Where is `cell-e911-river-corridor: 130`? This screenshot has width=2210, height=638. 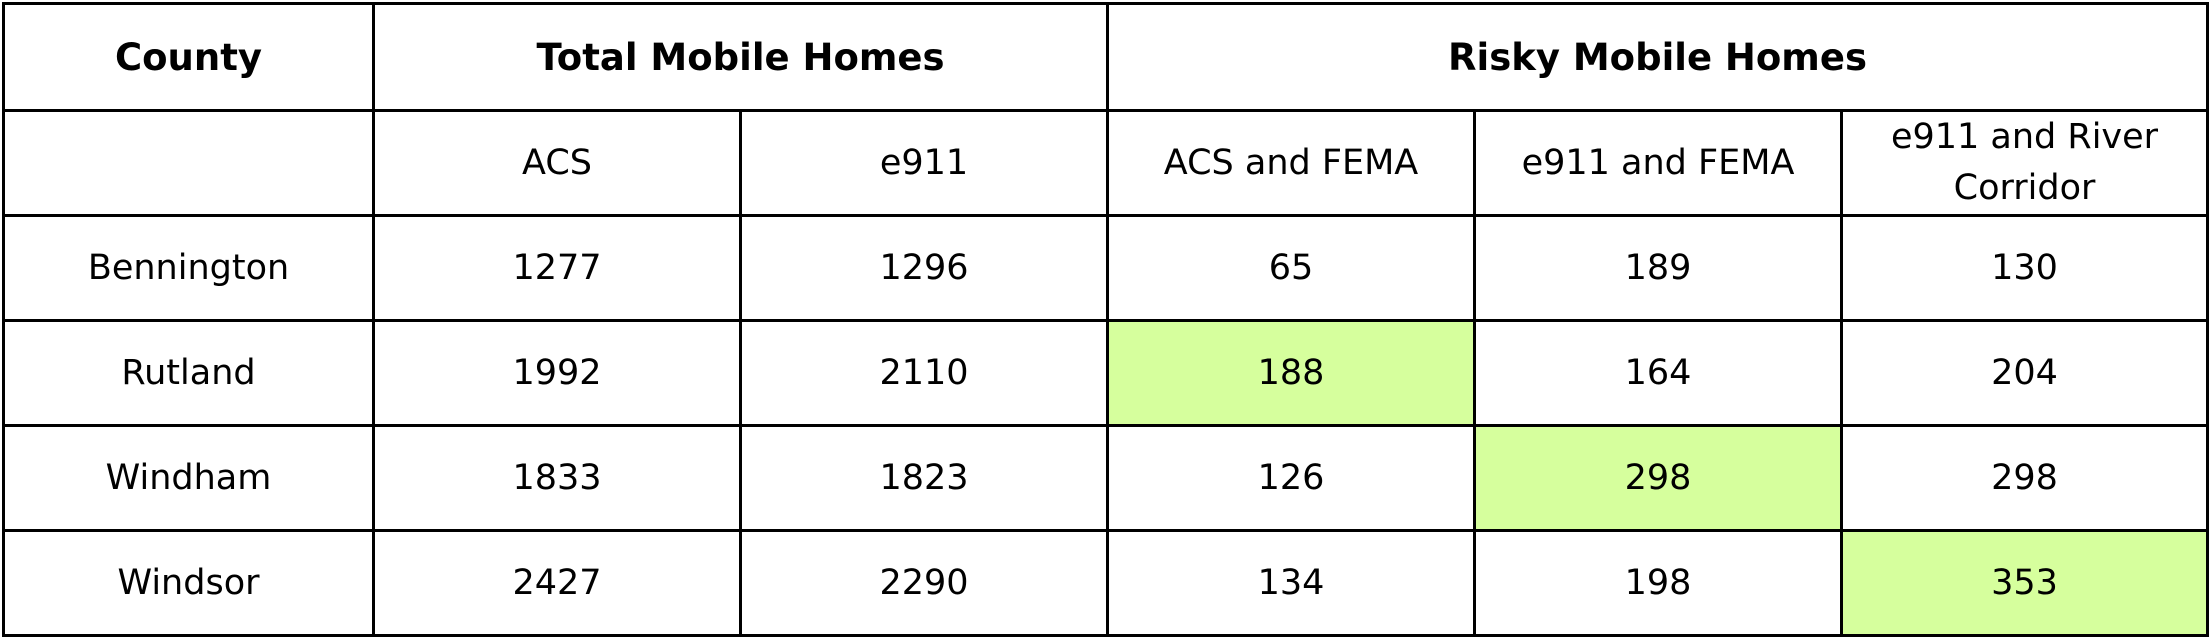 cell-e911-river-corridor: 130 is located at coordinates (2024, 268).